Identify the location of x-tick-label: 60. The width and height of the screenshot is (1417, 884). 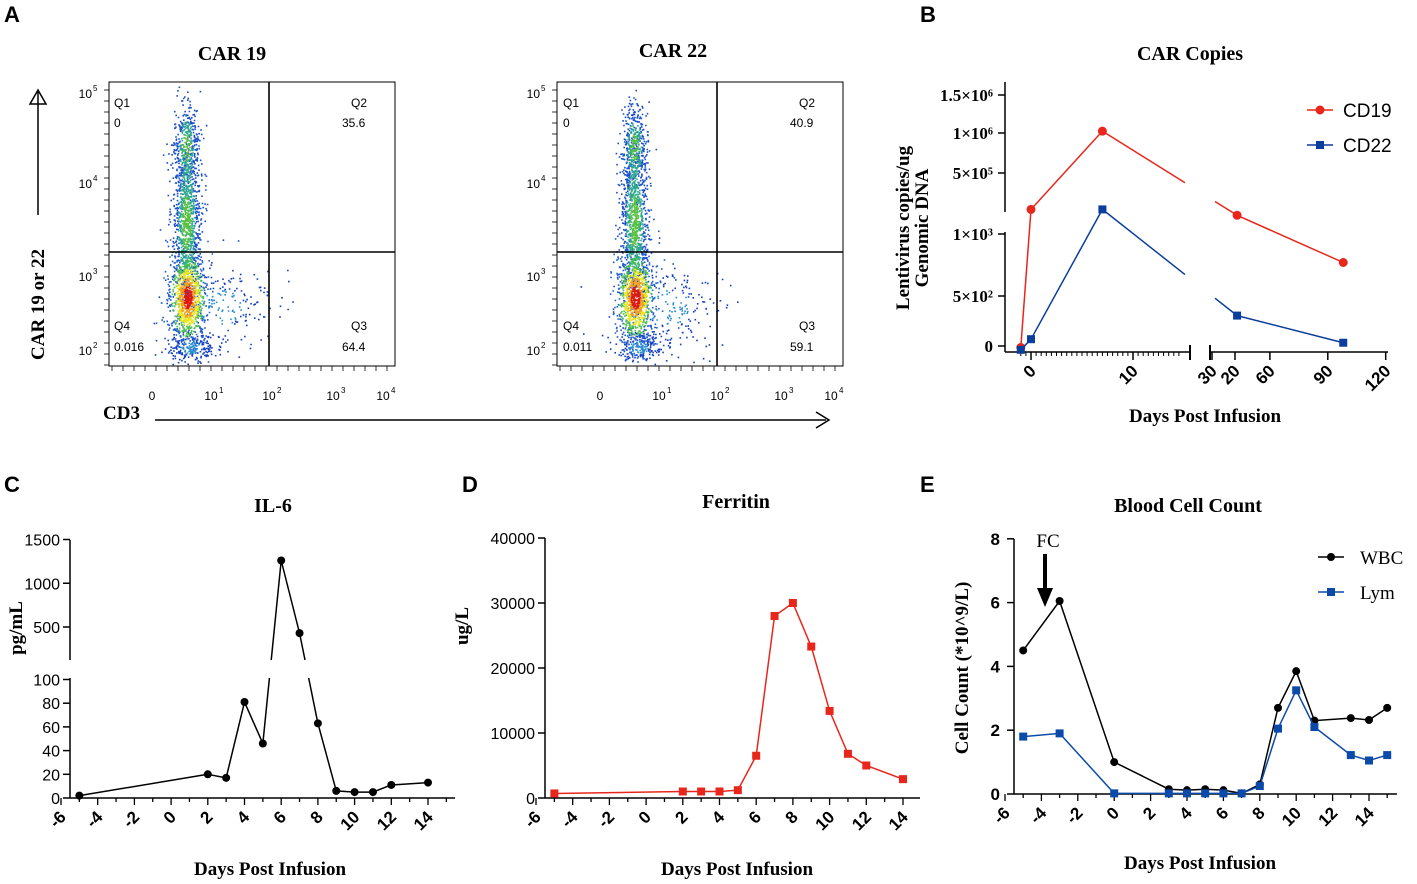
(1265, 374).